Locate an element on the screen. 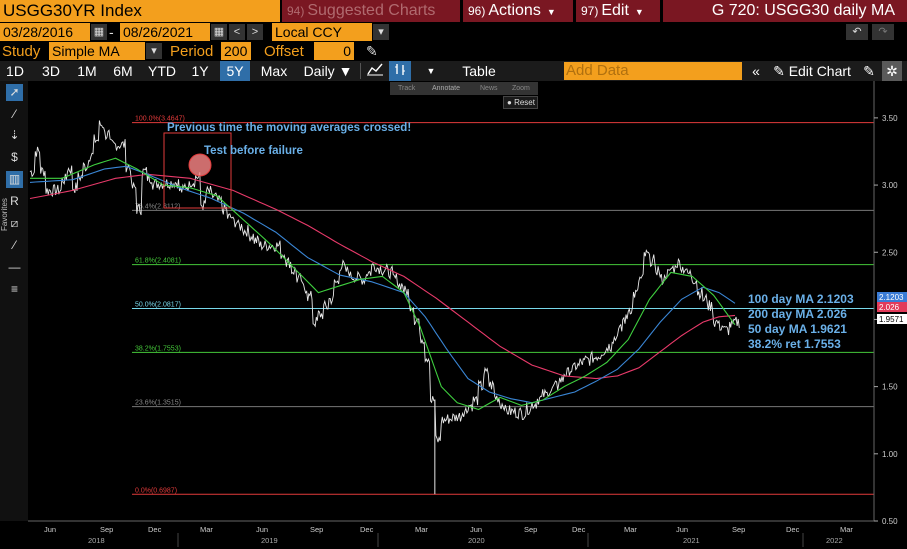  edit-label: Edit is located at coordinates (615, 10).